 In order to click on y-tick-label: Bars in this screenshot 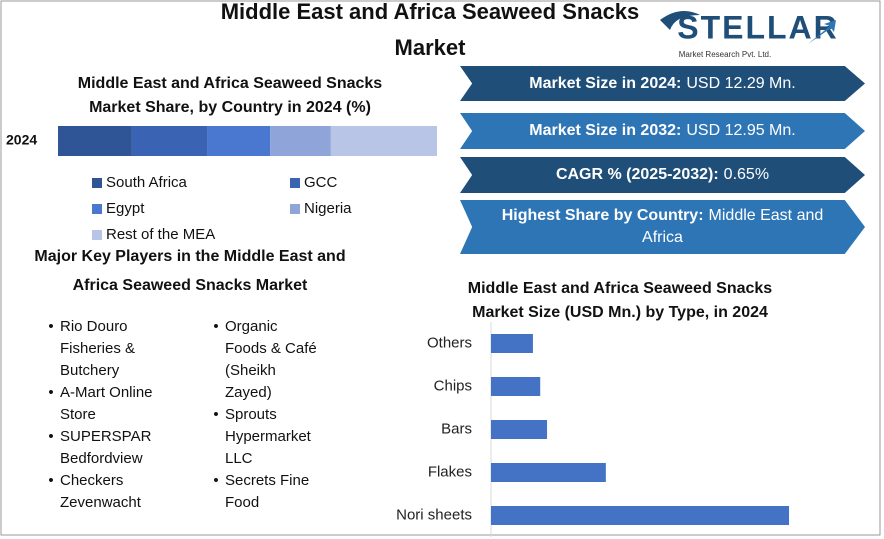, I will do `click(456, 428)`.